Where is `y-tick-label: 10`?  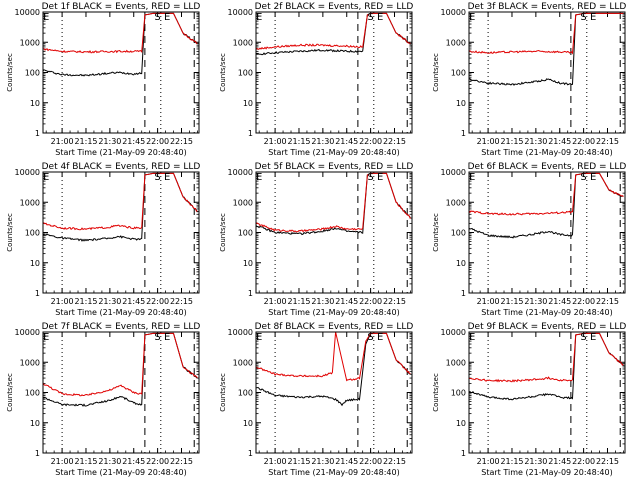 y-tick-label: 10 is located at coordinates (461, 423).